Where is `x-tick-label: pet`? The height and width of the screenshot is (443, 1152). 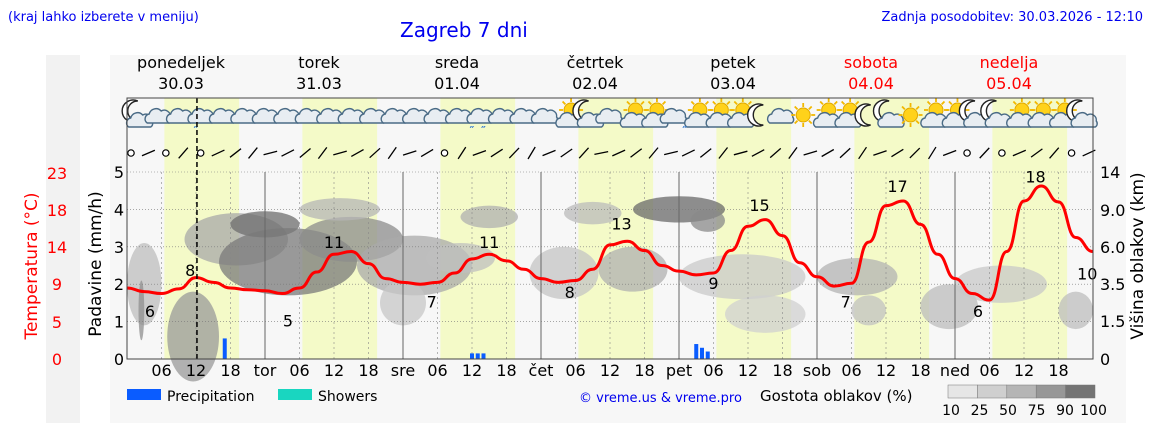
x-tick-label: pet is located at coordinates (679, 370).